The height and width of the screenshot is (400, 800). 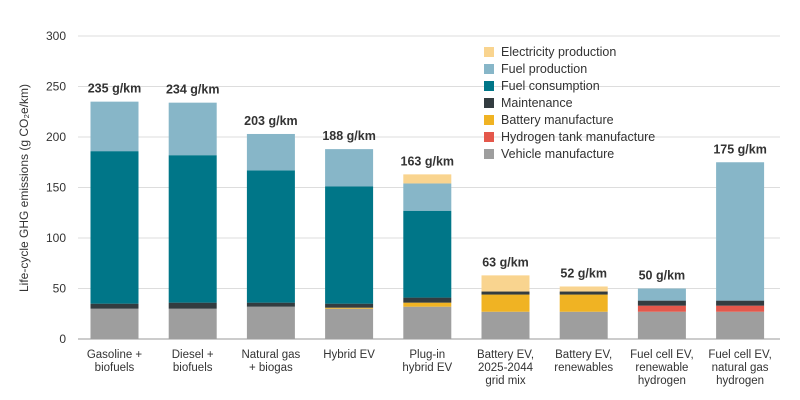 I want to click on x-tick-label: 2025-2044, so click(x=506, y=368).